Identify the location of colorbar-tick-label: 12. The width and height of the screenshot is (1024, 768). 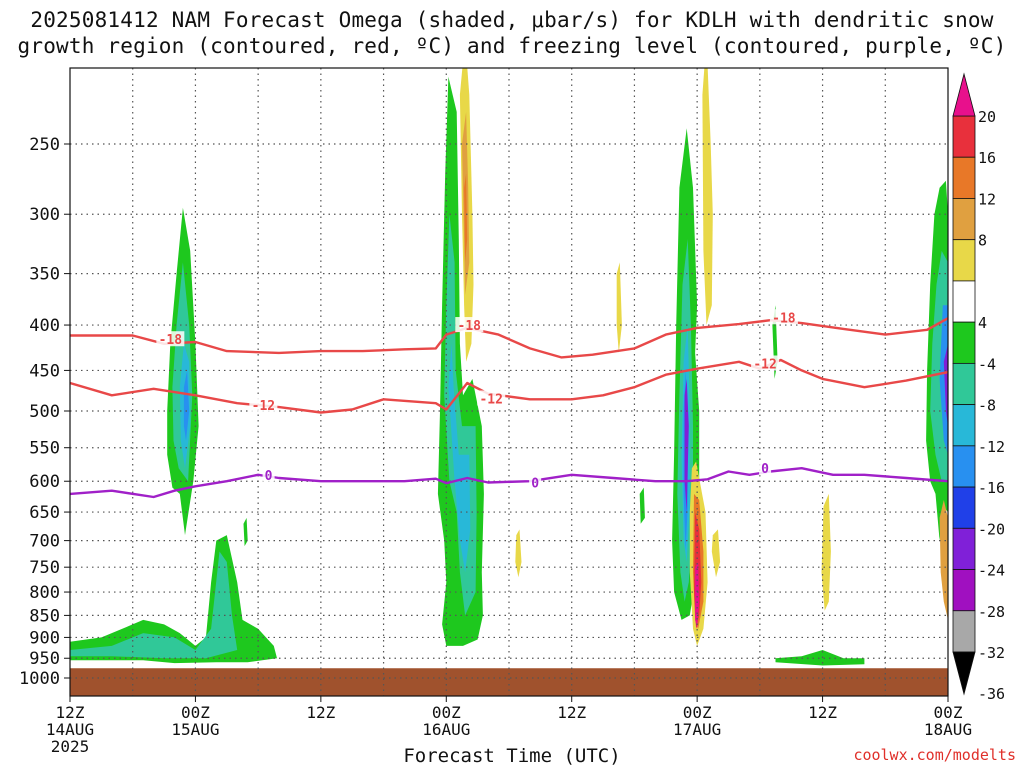
(987, 199).